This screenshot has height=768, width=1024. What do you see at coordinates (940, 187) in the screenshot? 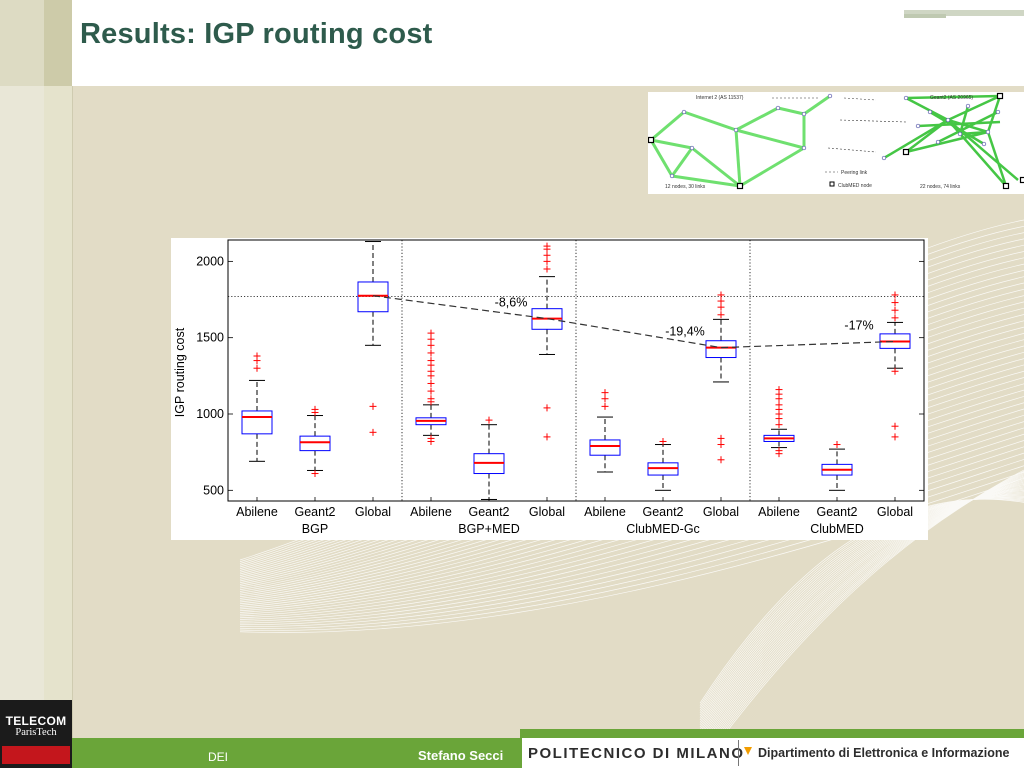
I see `inset-right-caption: 22 nodes, 74 links` at bounding box center [940, 187].